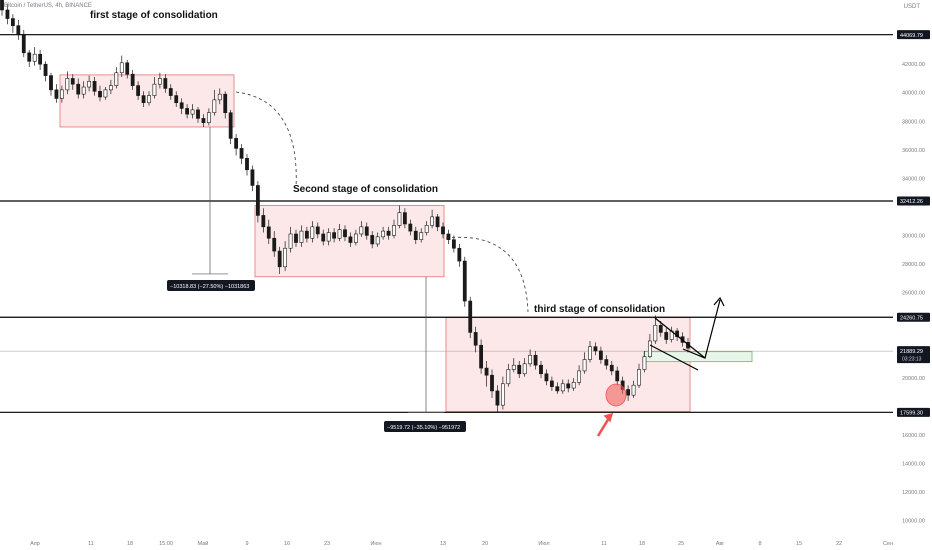 The width and height of the screenshot is (932, 550). I want to click on measure-label-2: −9519.72 (−35.10%) −951972, so click(423, 428).